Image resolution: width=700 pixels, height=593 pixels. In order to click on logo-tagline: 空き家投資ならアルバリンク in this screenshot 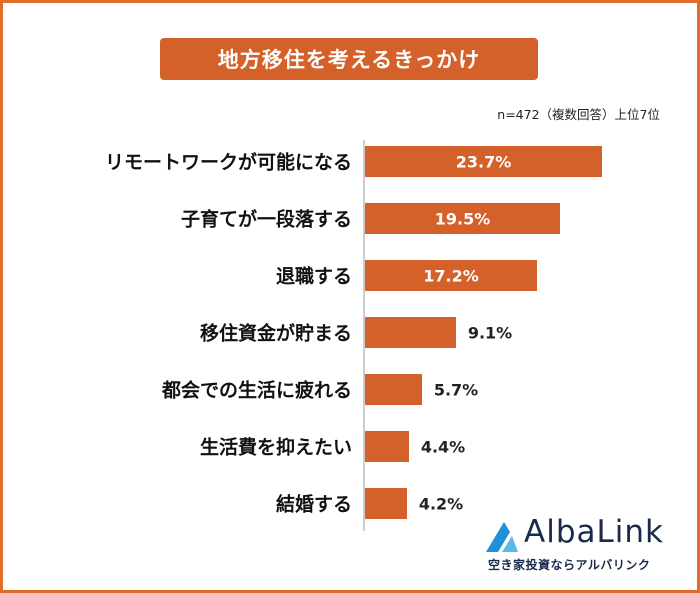, I will do `click(569, 565)`.